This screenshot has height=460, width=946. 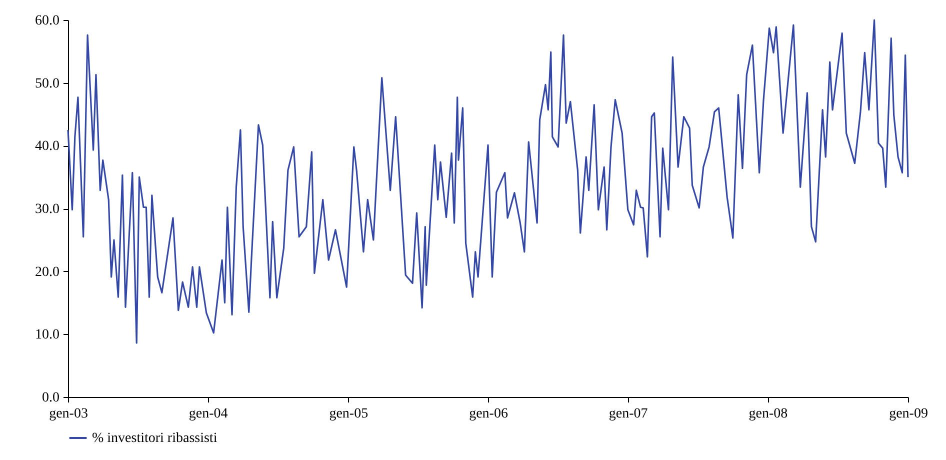 What do you see at coordinates (47, 84) in the screenshot?
I see `y-tick-label: 50.0` at bounding box center [47, 84].